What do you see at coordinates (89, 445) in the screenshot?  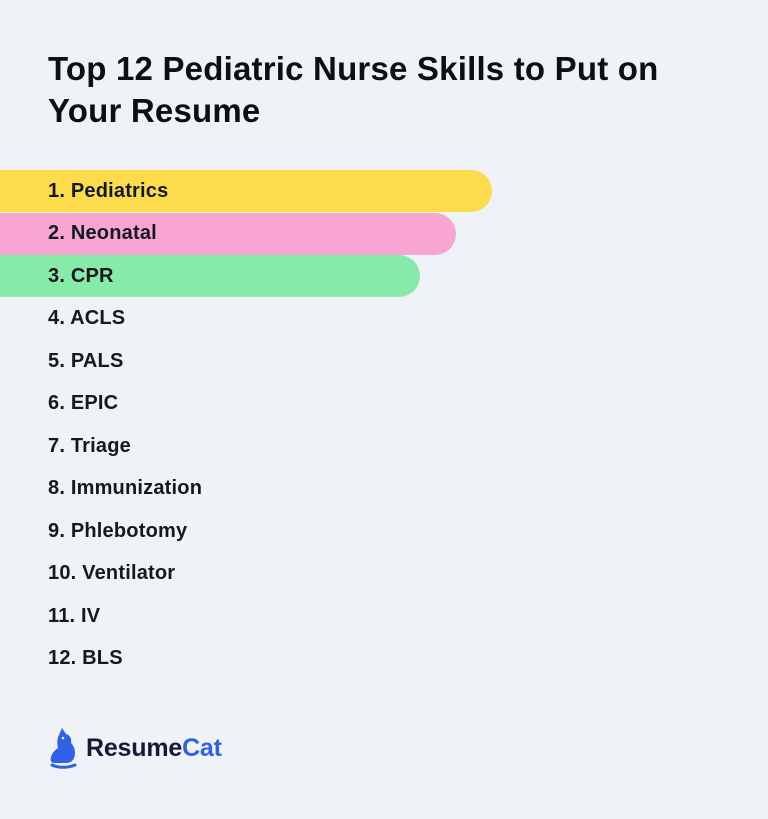 I see `skill-label: 7. Triage` at bounding box center [89, 445].